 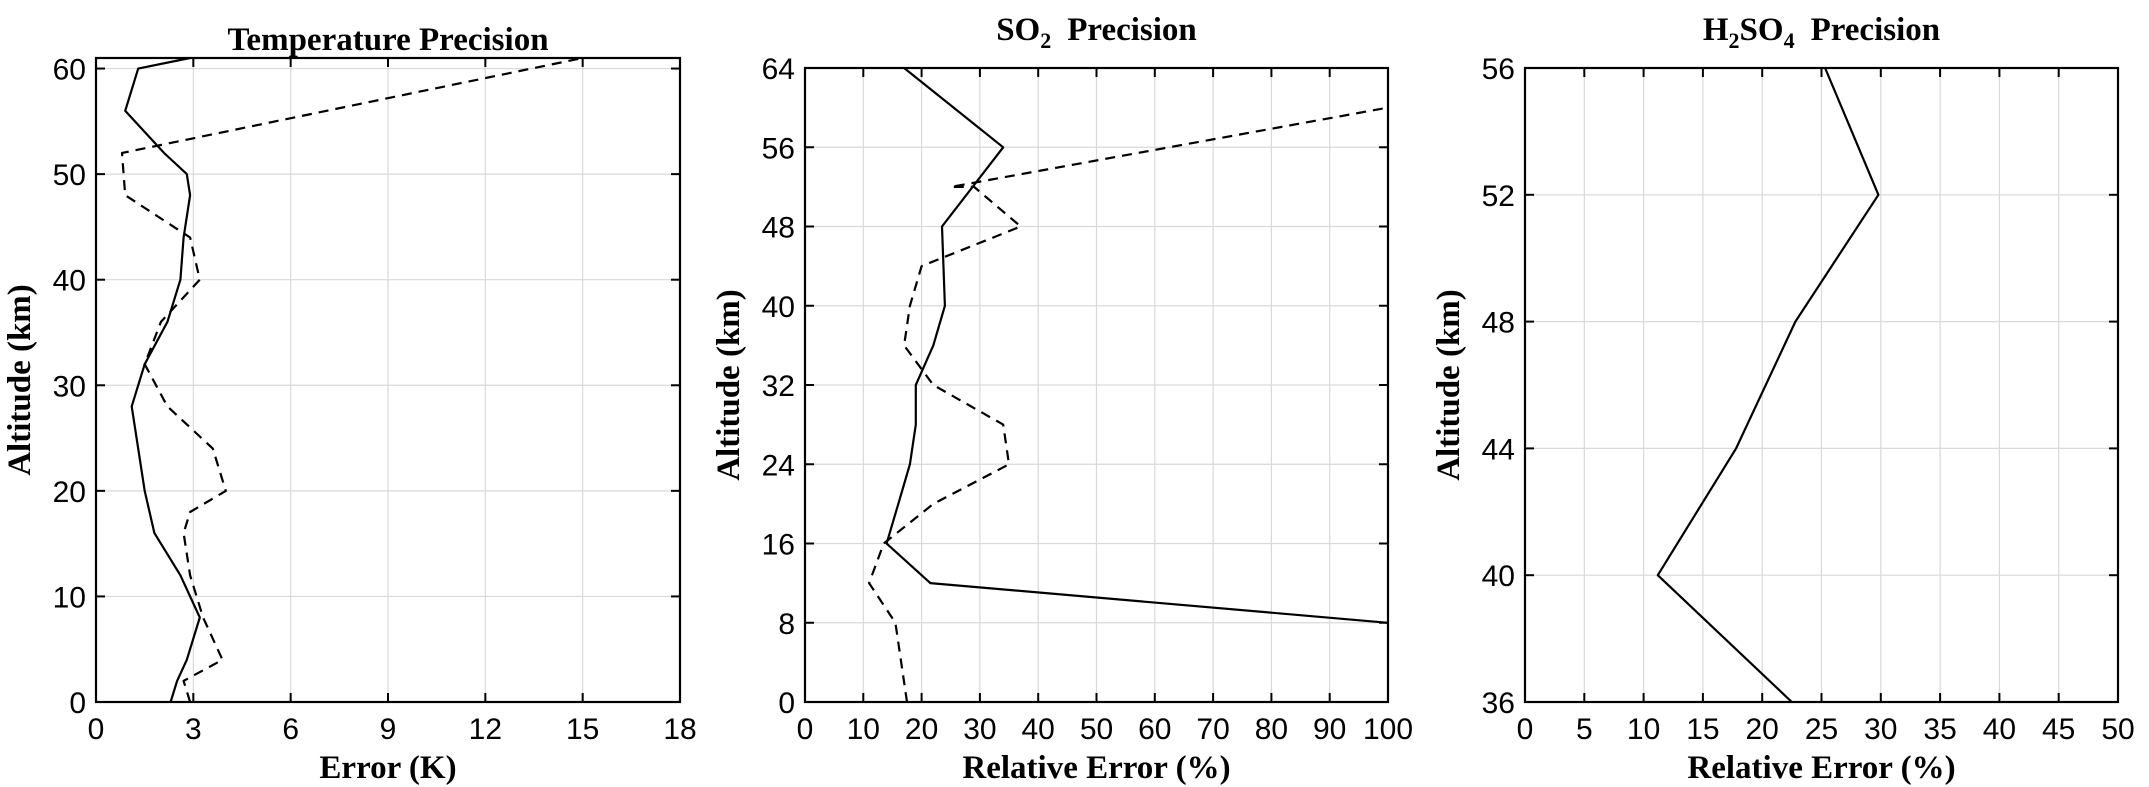 What do you see at coordinates (69, 175) in the screenshot?
I see `y-tick-label: 50` at bounding box center [69, 175].